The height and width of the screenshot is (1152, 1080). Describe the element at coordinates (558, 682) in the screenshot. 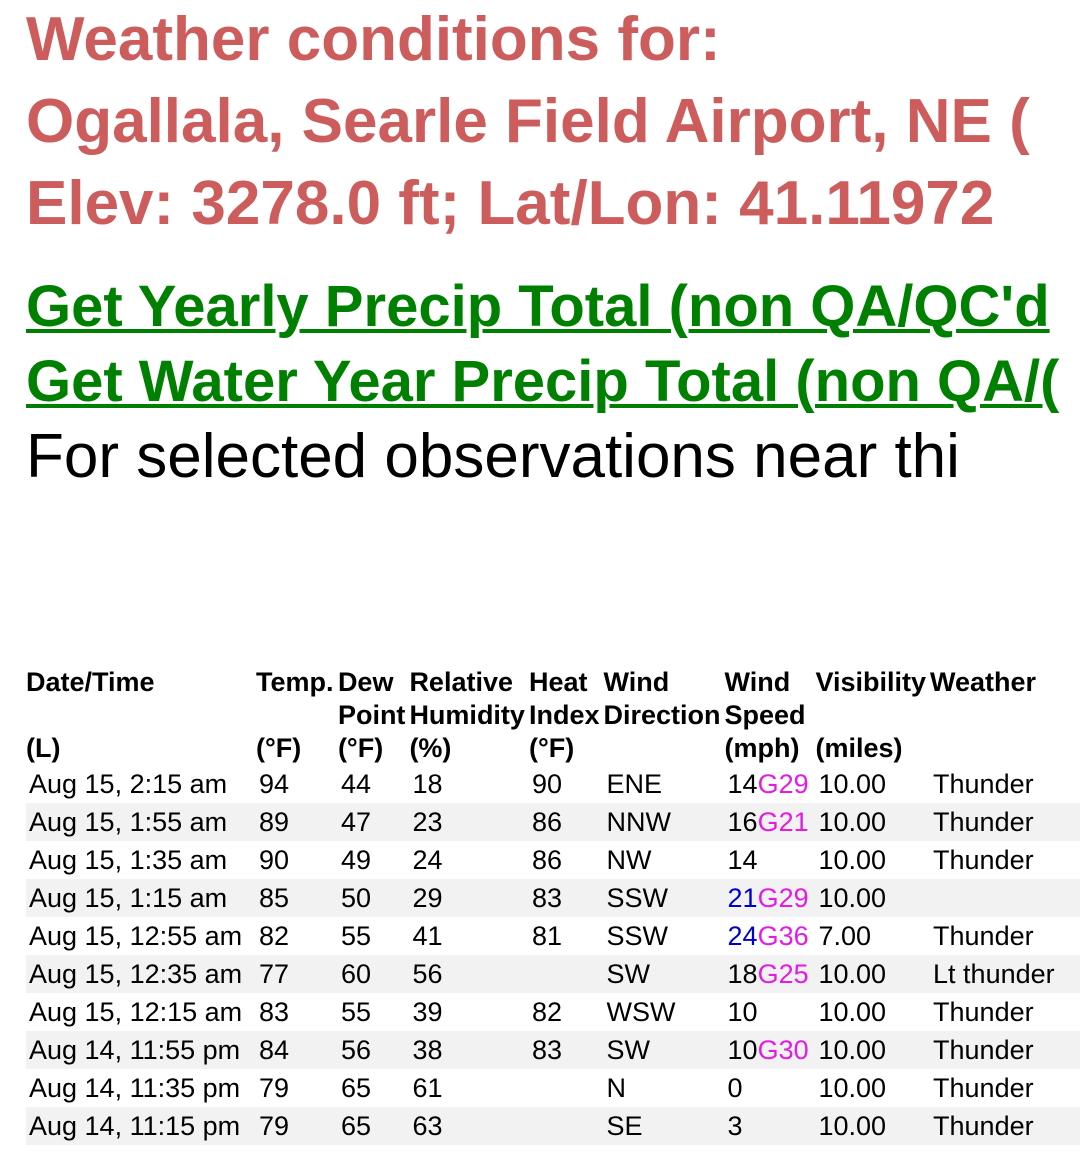

I see `col-header-heat: Heat` at that location.